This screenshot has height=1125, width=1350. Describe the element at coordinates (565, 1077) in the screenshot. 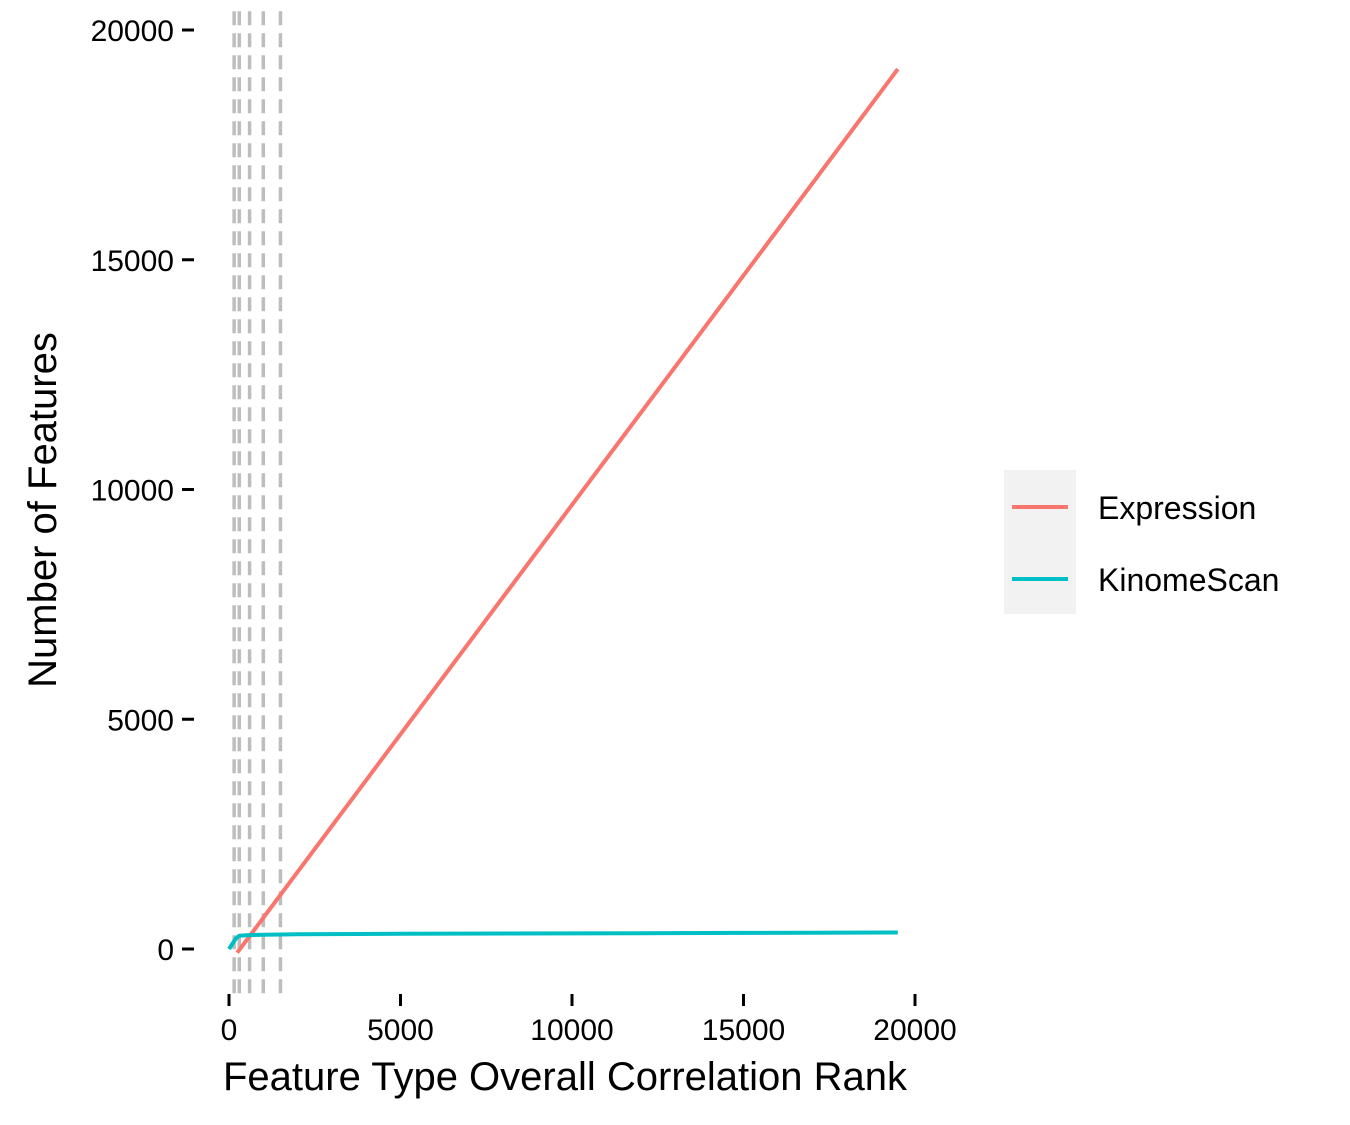

I see `x-axis-title: Feature Type Overall Correlation Rank` at that location.